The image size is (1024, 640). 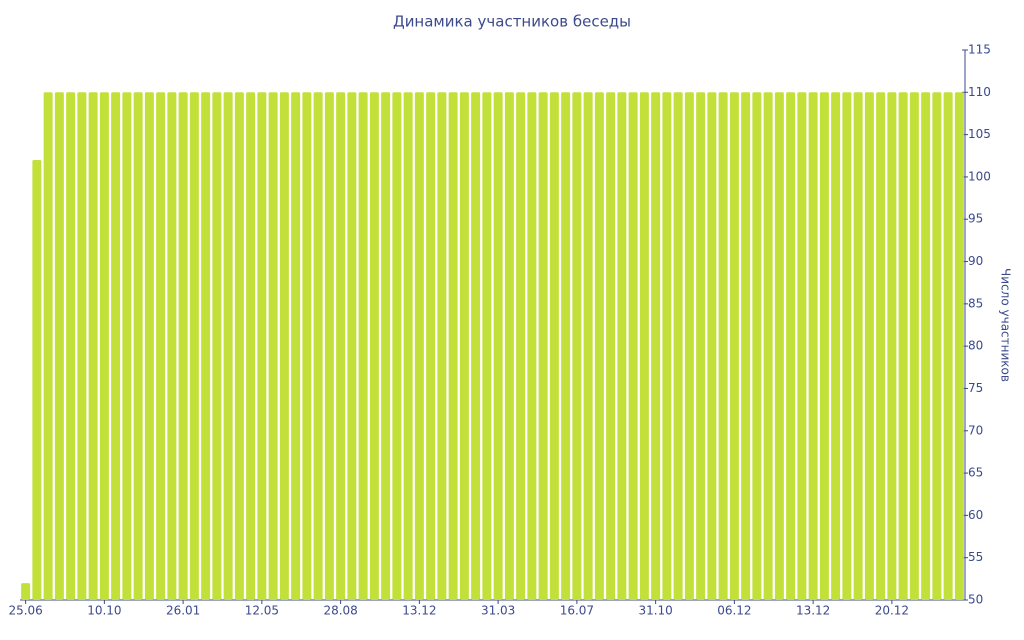 What do you see at coordinates (975, 303) in the screenshot?
I see `y-tick-label: 85` at bounding box center [975, 303].